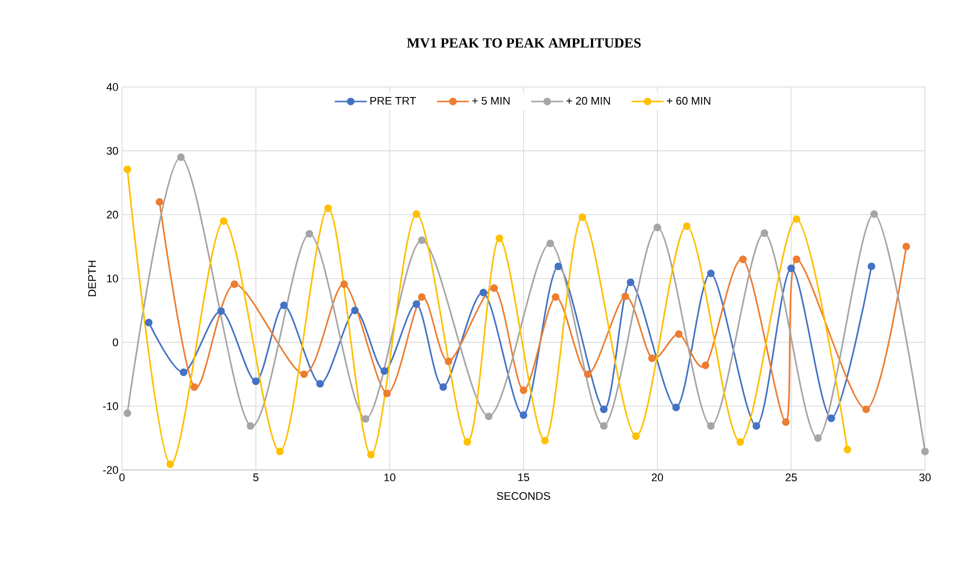 The image size is (953, 576). I want to click on x-tick-label: 5, so click(255, 478).